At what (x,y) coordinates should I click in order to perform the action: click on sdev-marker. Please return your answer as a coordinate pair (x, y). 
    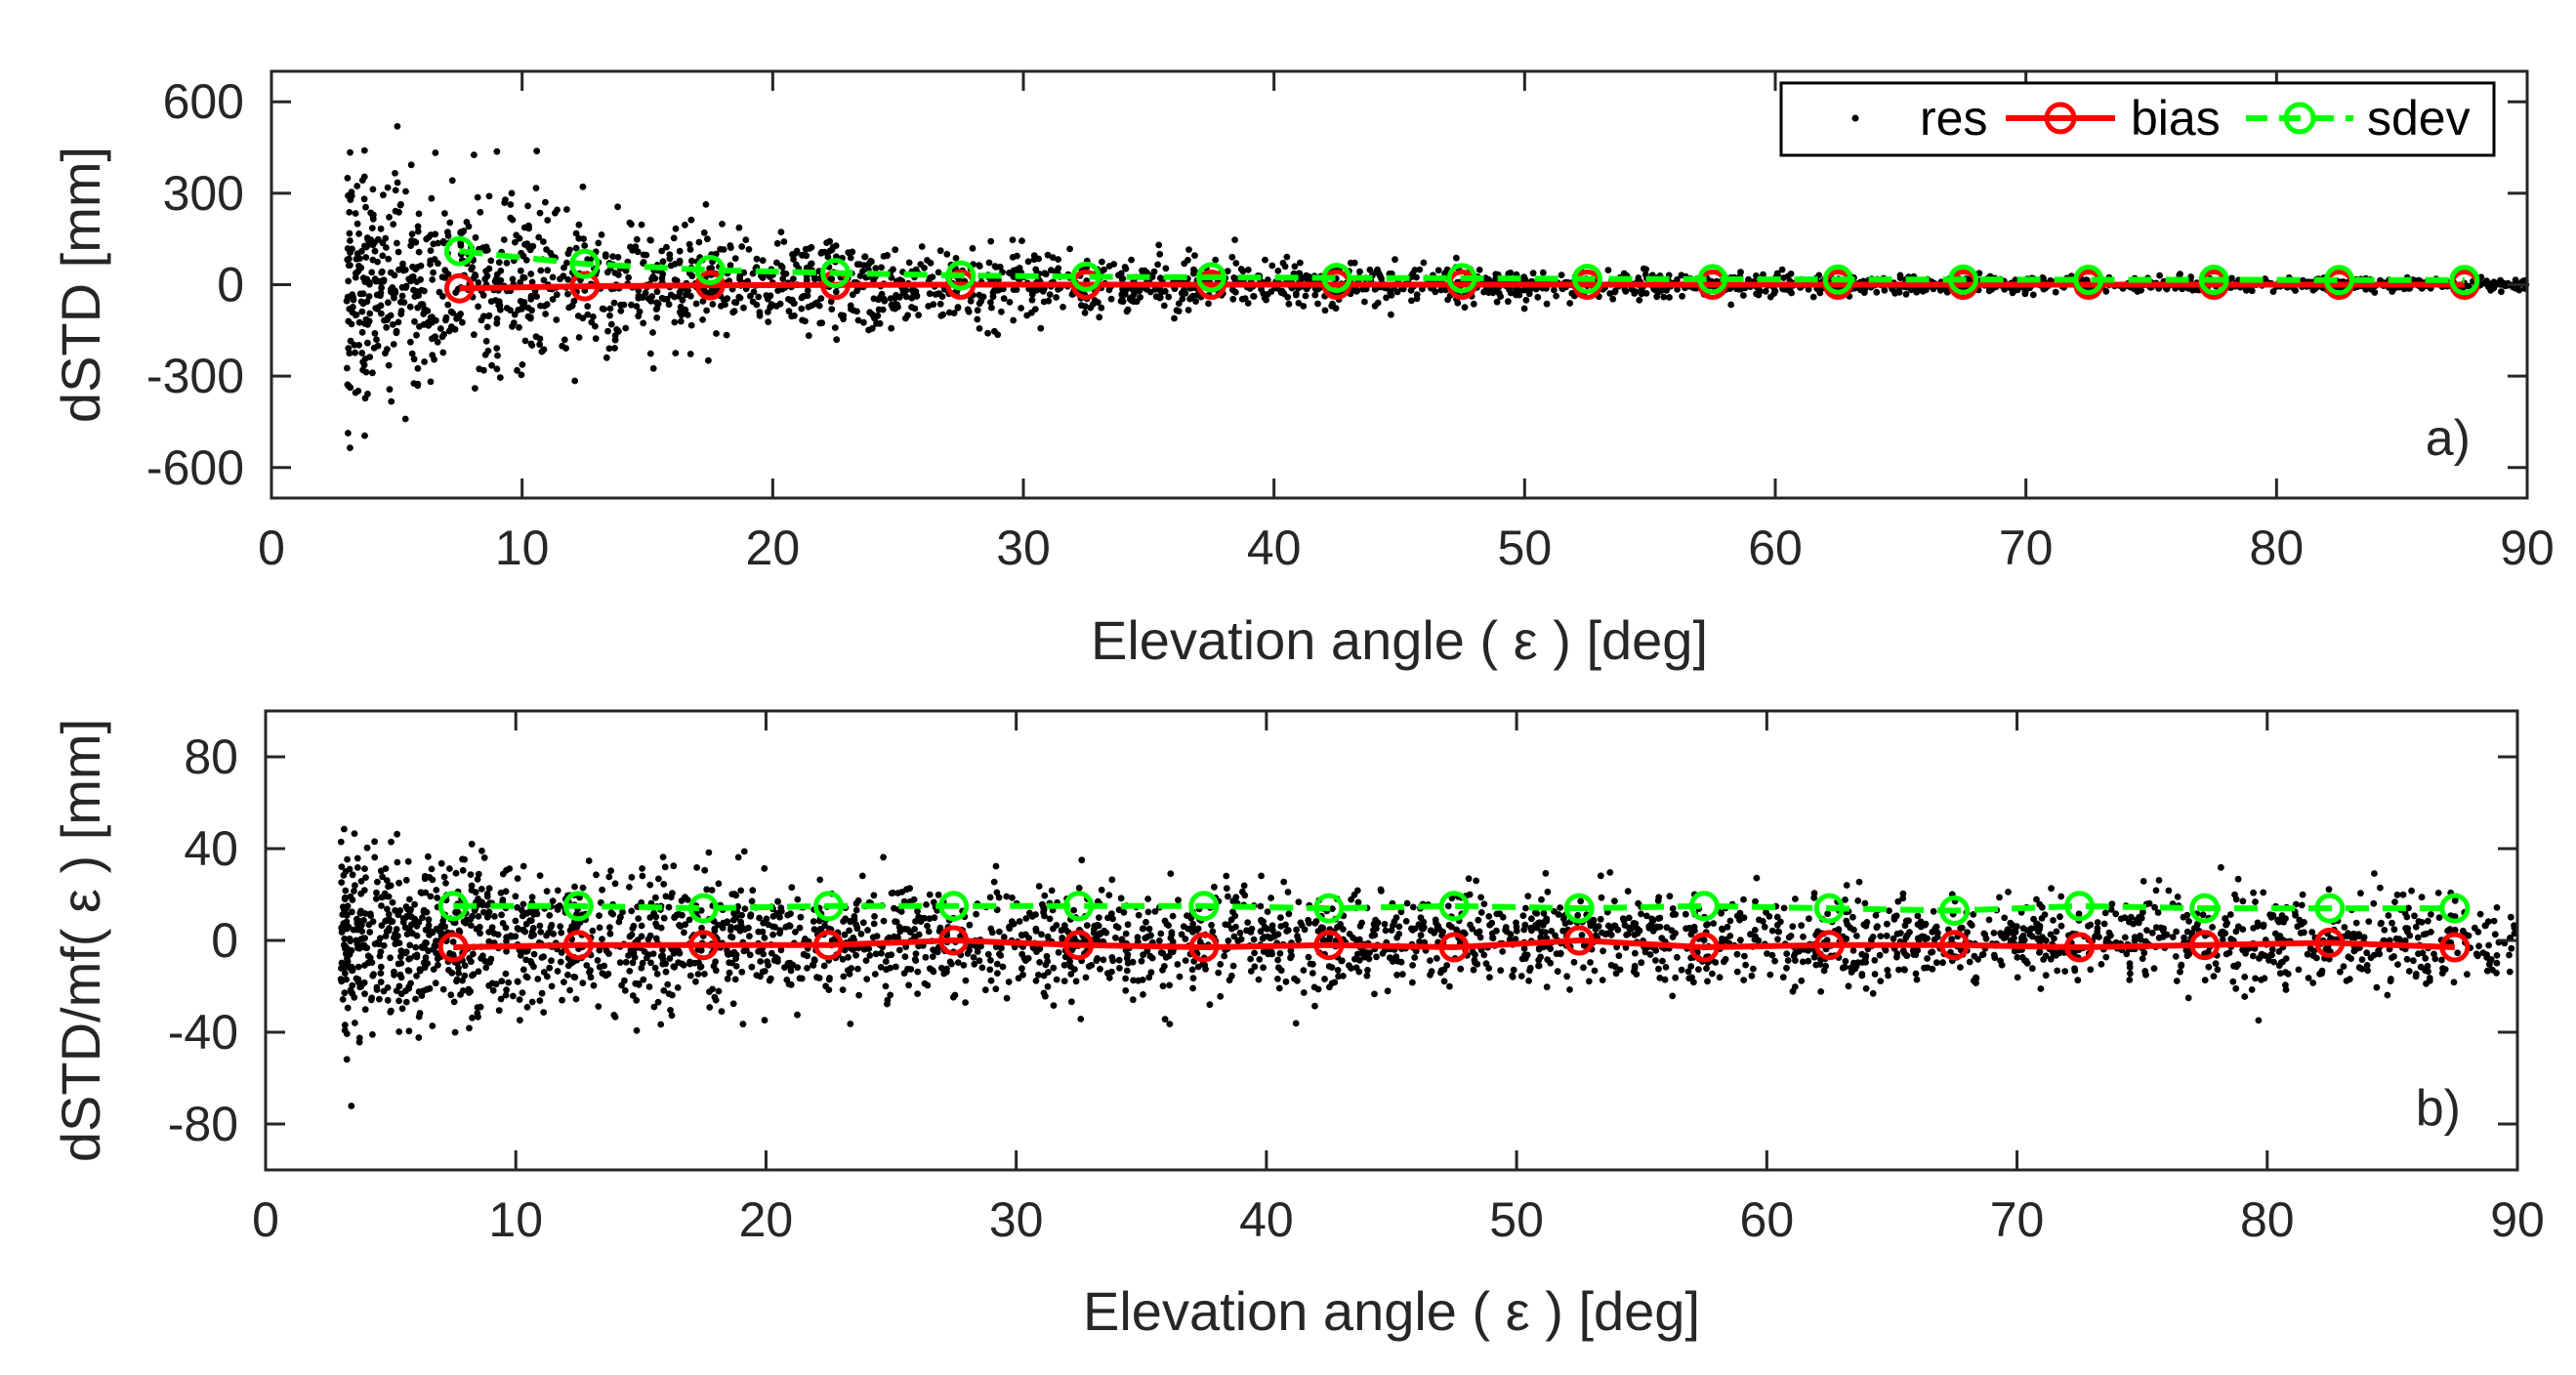
    Looking at the image, I should click on (2464, 280).